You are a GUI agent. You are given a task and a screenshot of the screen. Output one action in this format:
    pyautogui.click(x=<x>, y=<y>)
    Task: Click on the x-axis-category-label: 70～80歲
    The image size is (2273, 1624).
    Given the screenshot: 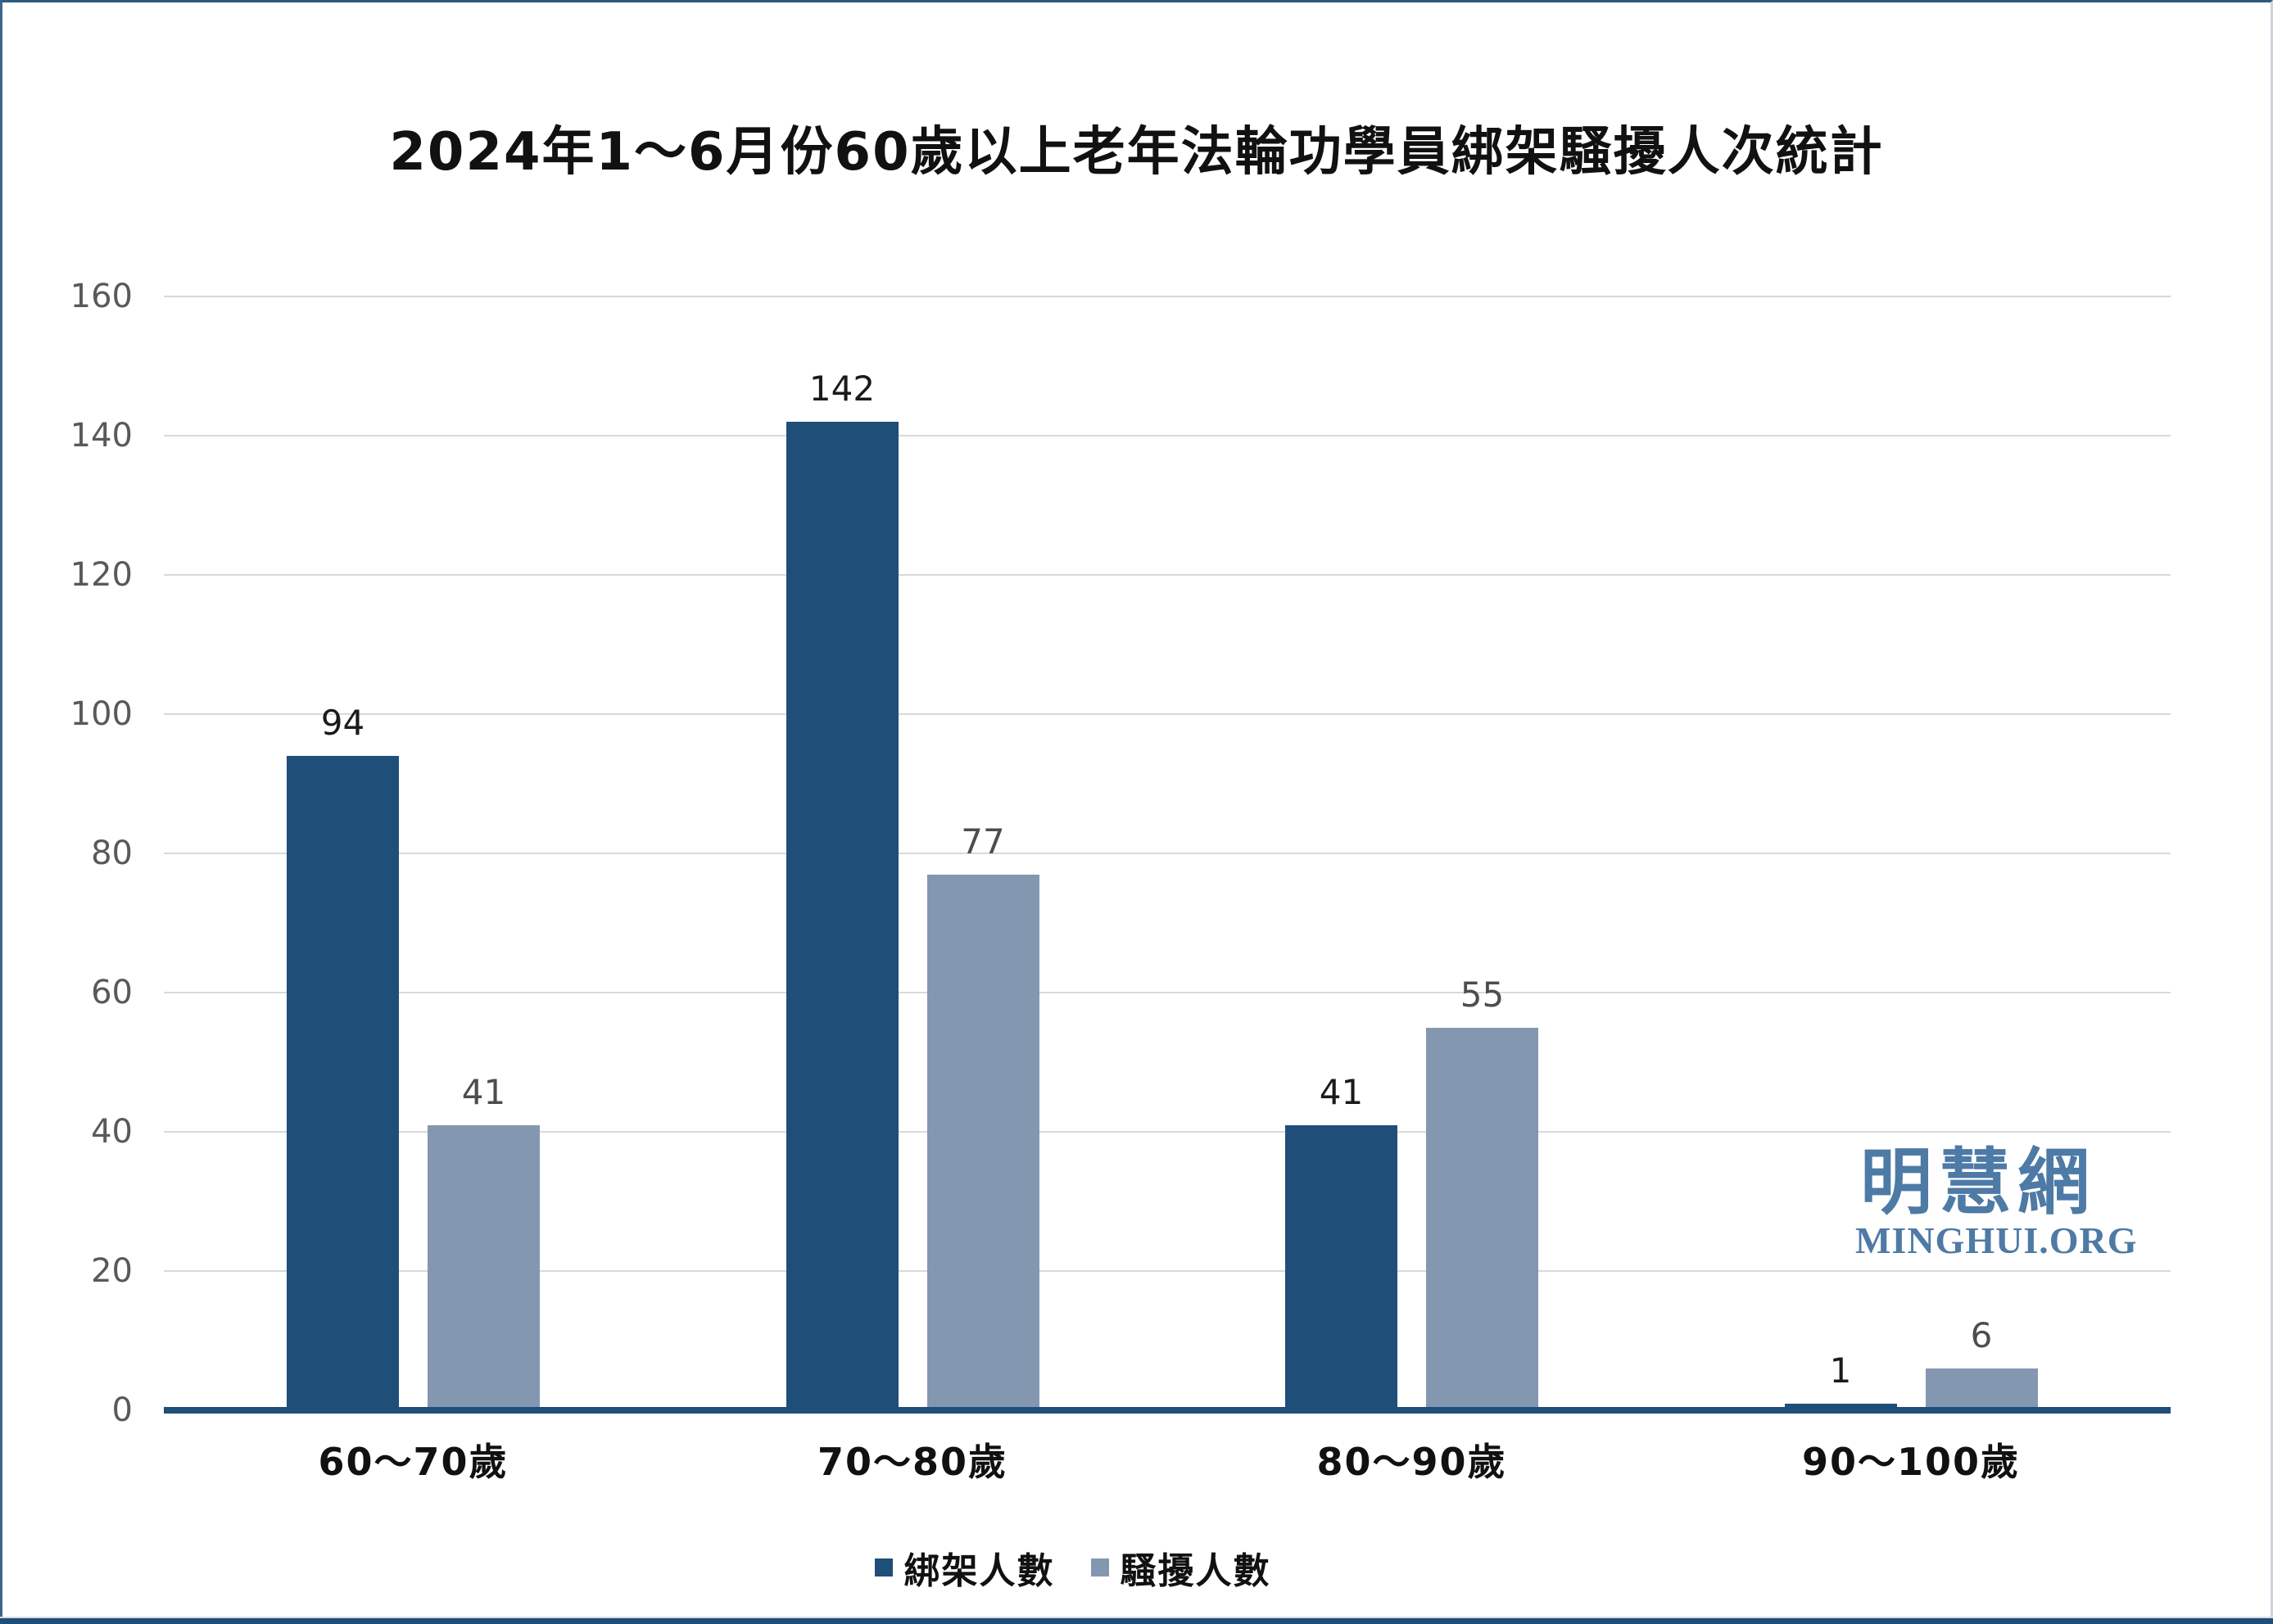 What is the action you would take?
    pyautogui.click(x=912, y=1462)
    